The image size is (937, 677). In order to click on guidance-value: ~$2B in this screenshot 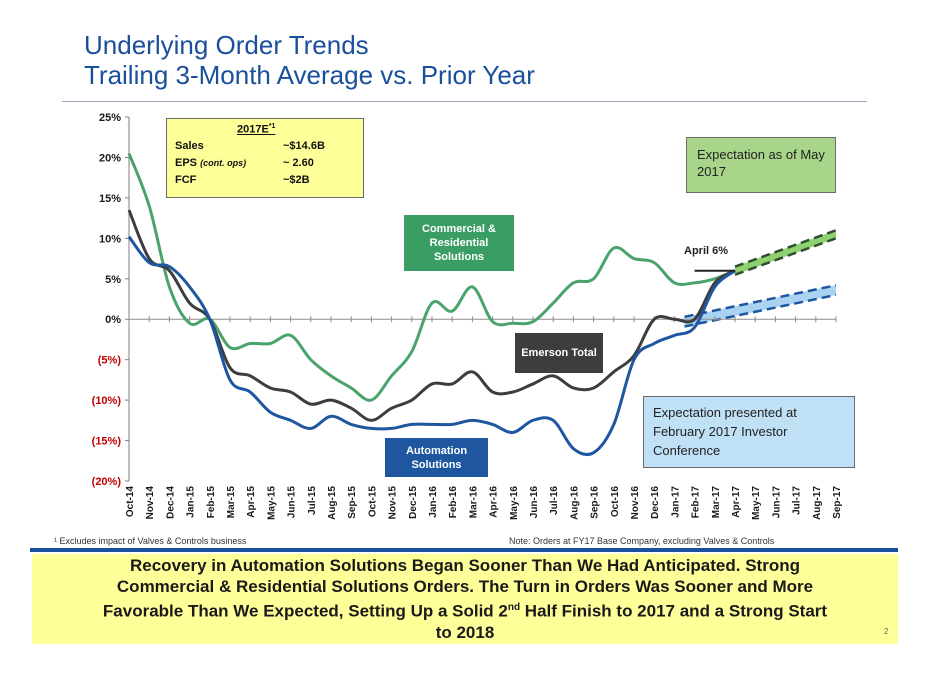, I will do `click(296, 180)`.